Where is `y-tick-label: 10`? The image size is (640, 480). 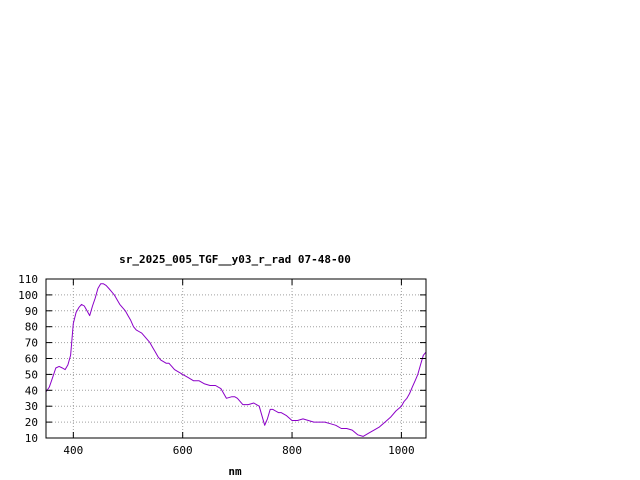
y-tick-label: 10 is located at coordinates (31, 438).